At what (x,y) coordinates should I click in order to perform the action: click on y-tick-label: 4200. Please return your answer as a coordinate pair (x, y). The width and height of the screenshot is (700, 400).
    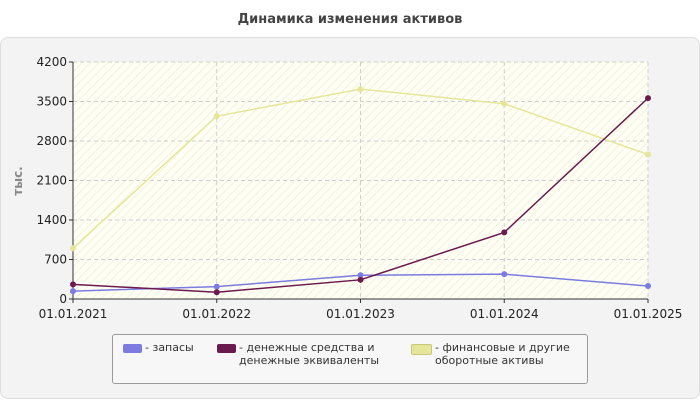
    Looking at the image, I should click on (51, 62).